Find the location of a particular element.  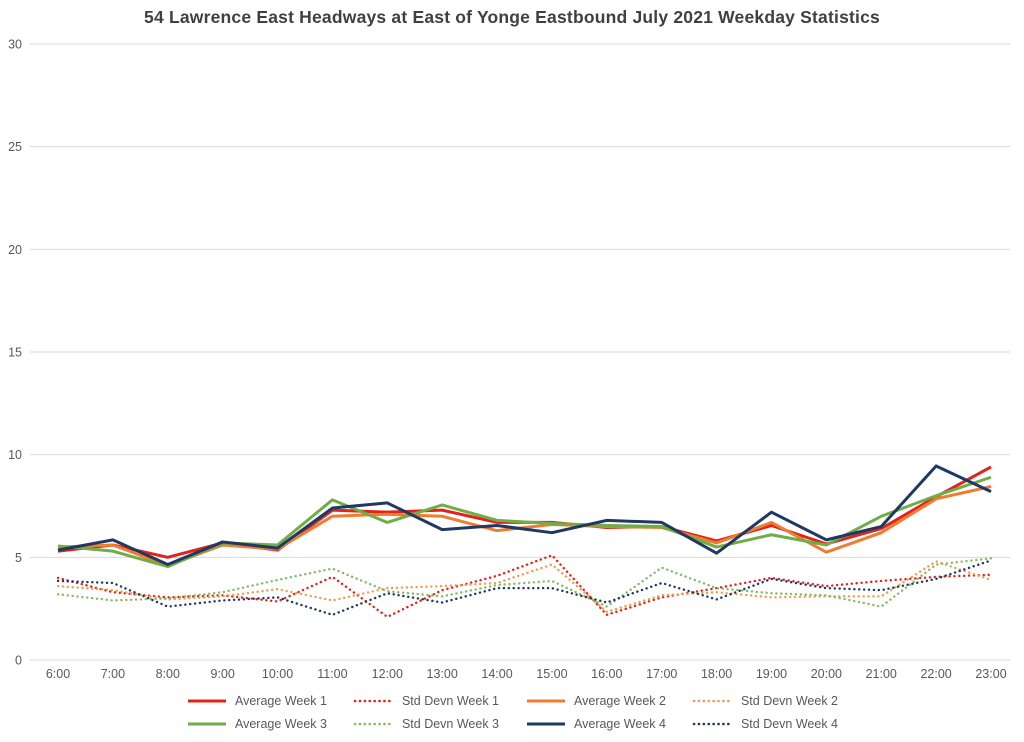

x-tick-label-15:00: 15:00 is located at coordinates (551, 674).